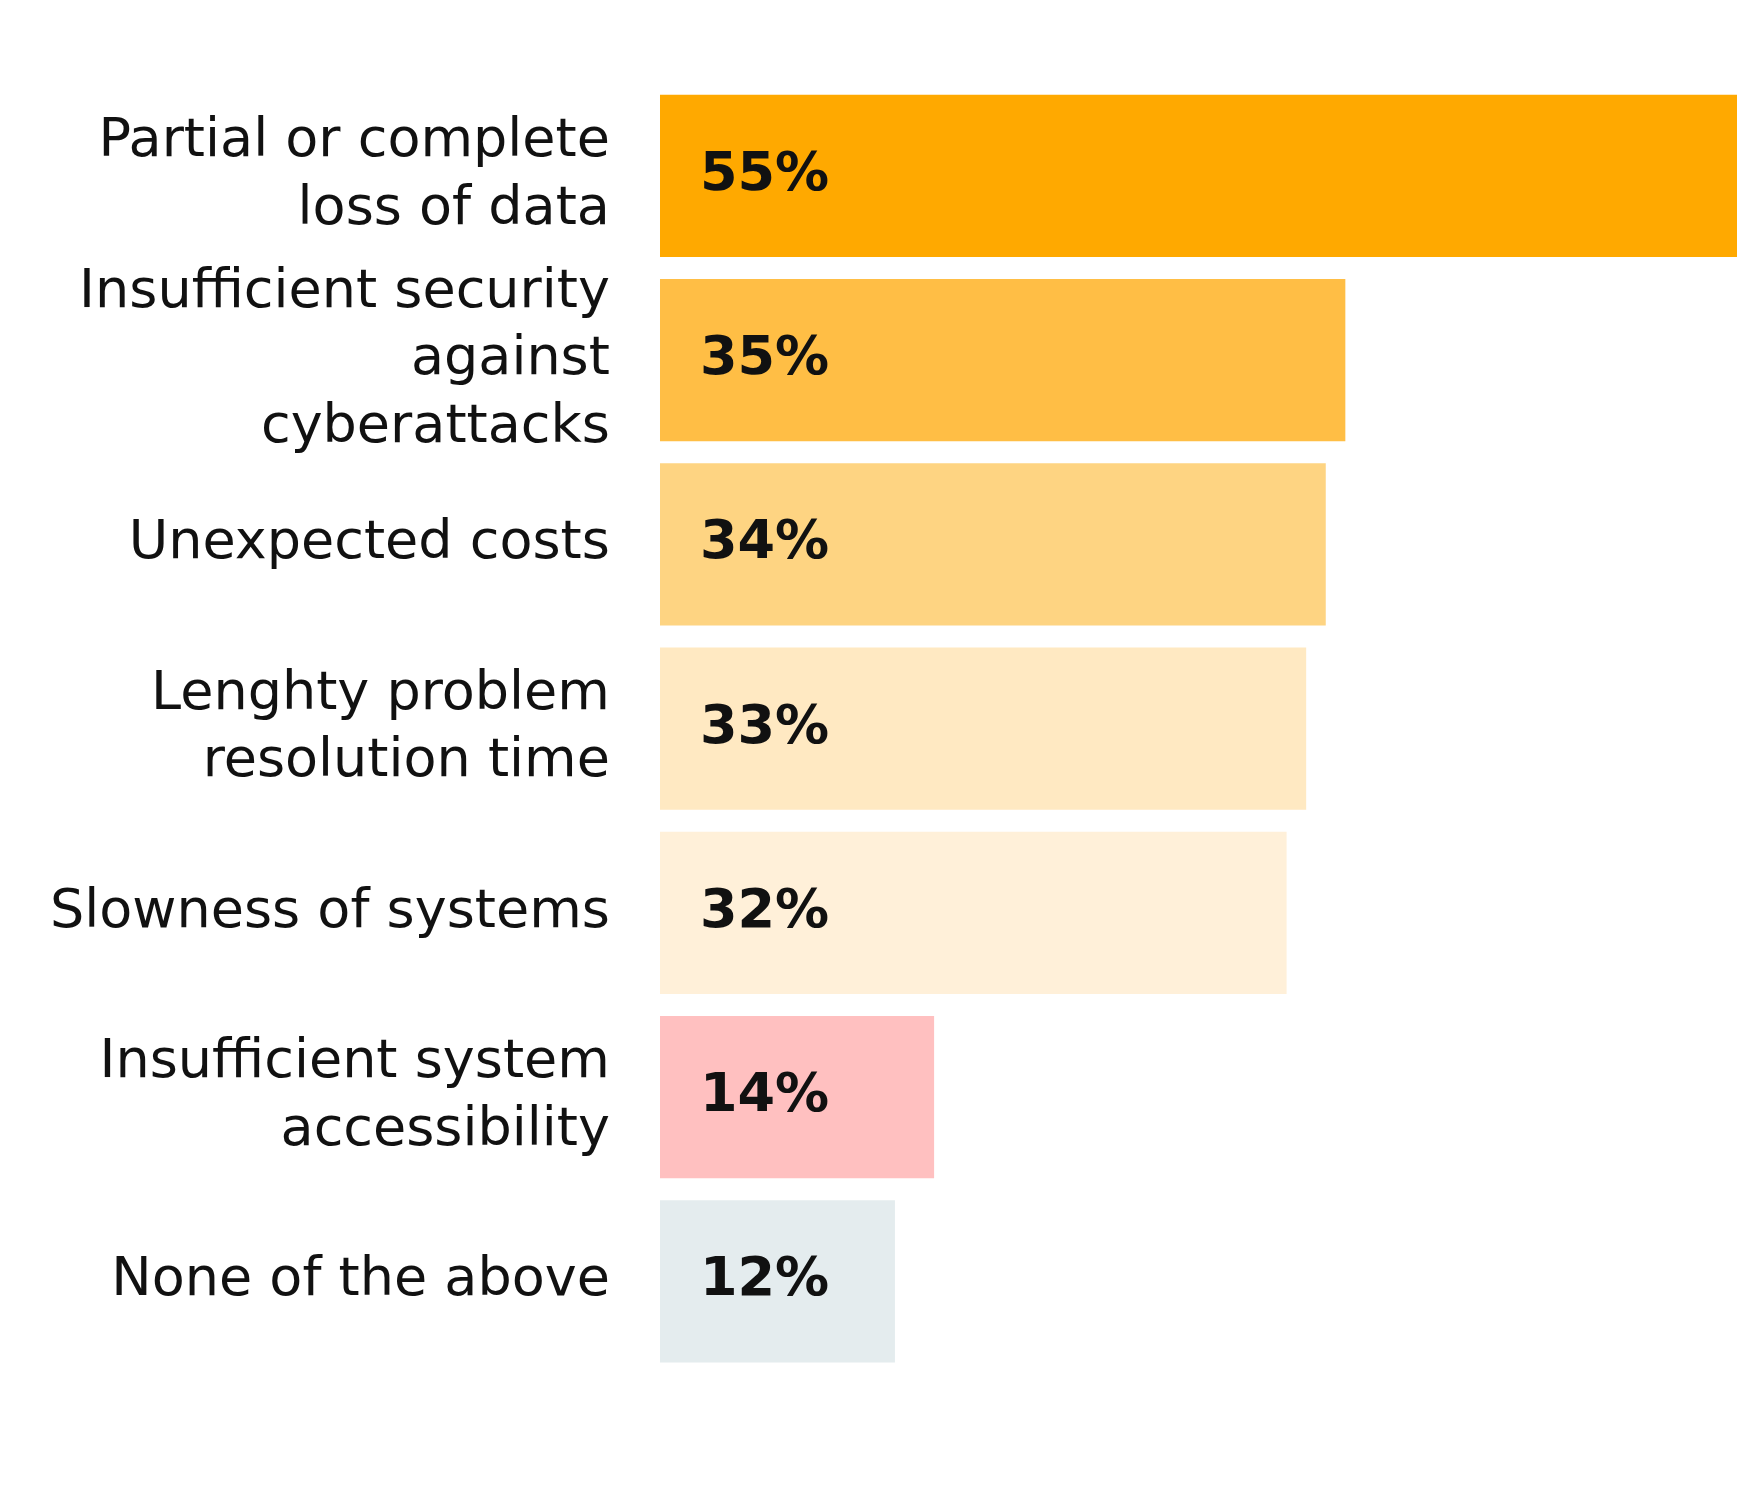 The height and width of the screenshot is (1491, 1737). I want to click on y-tick-label: Insufficient system accessibility, so click(354, 1092).